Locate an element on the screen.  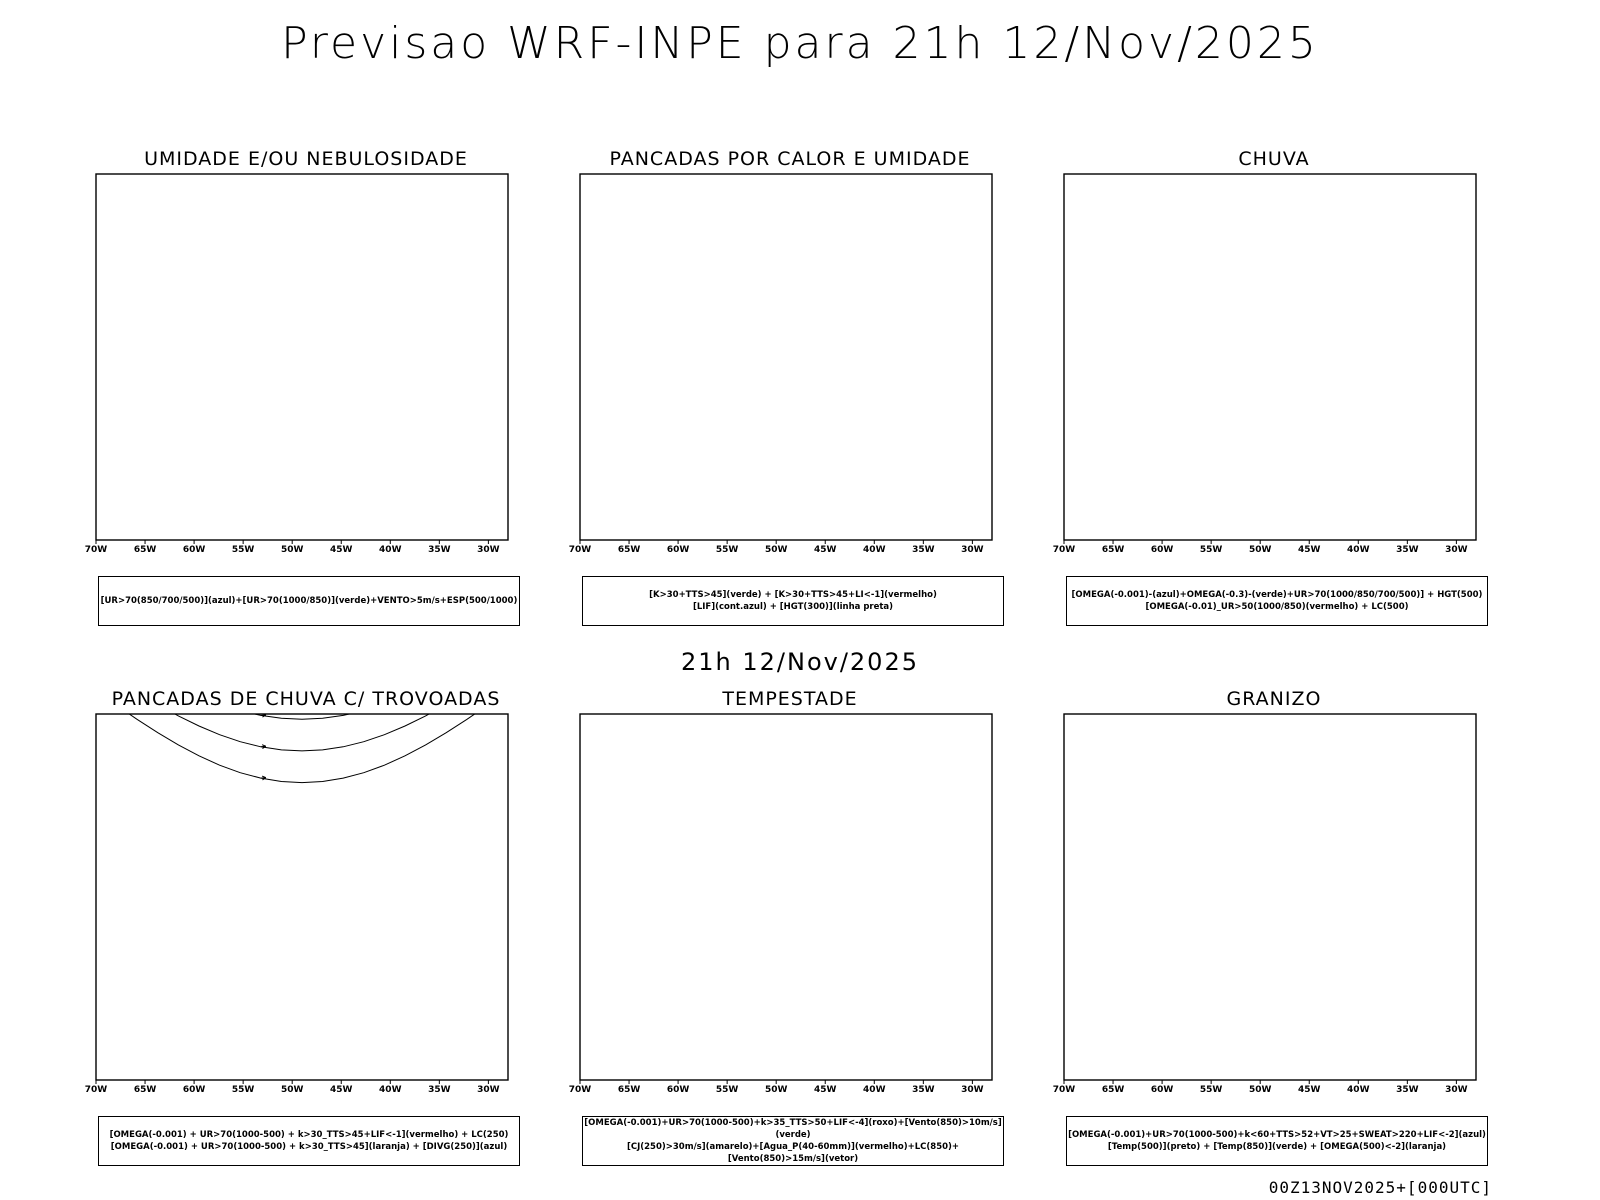
panel-title: PANCADAS DE CHUVA C/ TROVOADAS is located at coordinates (306, 699).